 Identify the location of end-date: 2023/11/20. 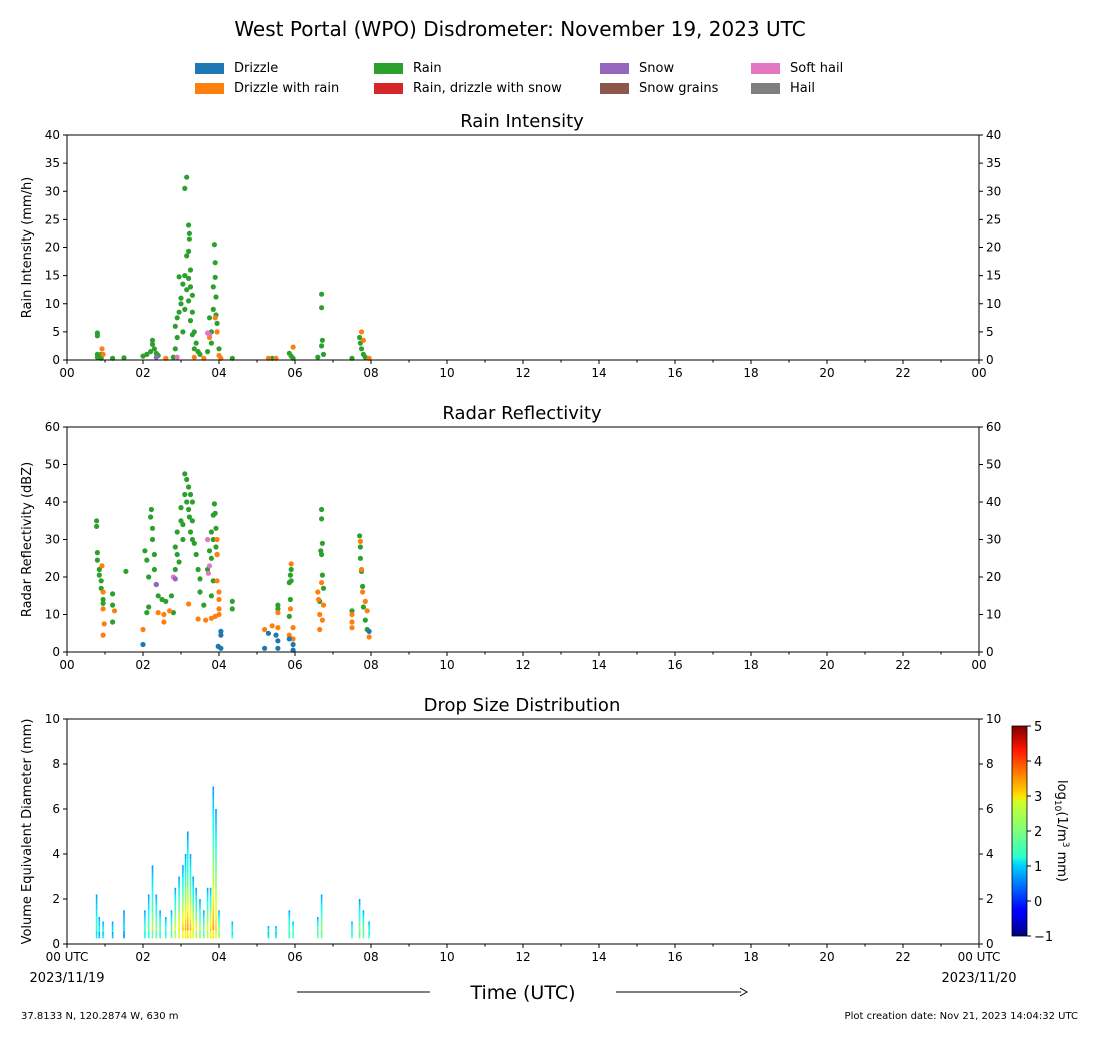
(979, 978).